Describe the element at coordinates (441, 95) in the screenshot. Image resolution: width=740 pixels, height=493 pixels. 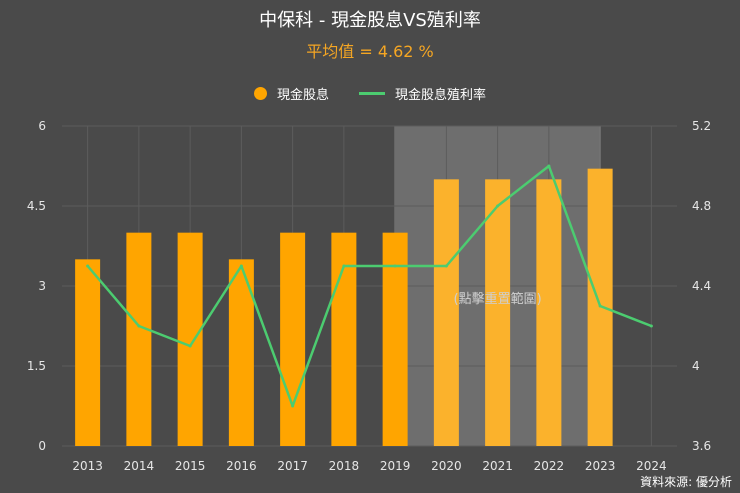
I see `legend-label-yield: 現金股息殖利率` at that location.